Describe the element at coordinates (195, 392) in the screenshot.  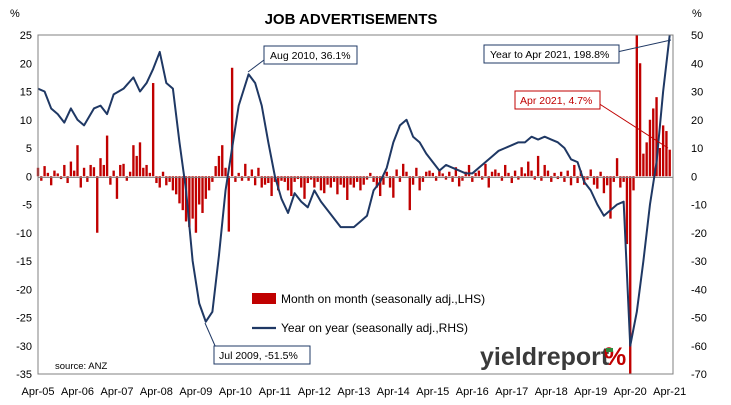
I see `x-tick-label: Apr-09` at that location.